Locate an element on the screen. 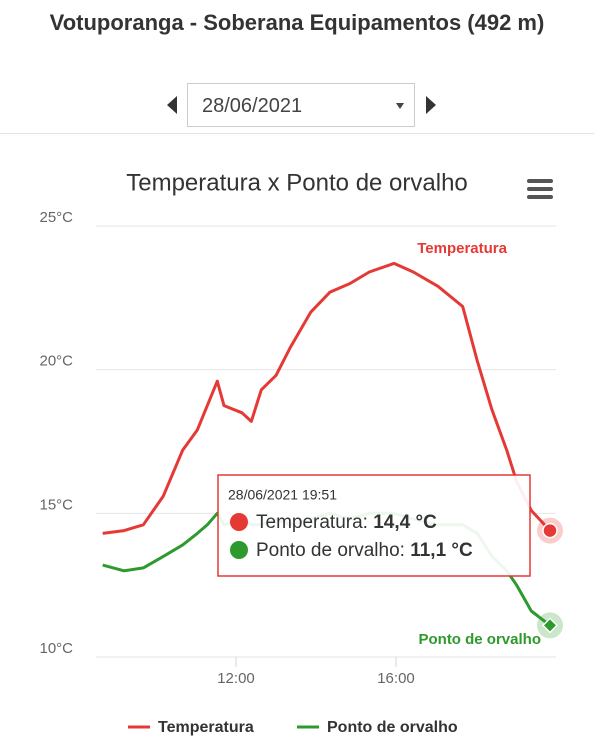  legend-label: Temperatura is located at coordinates (206, 727).